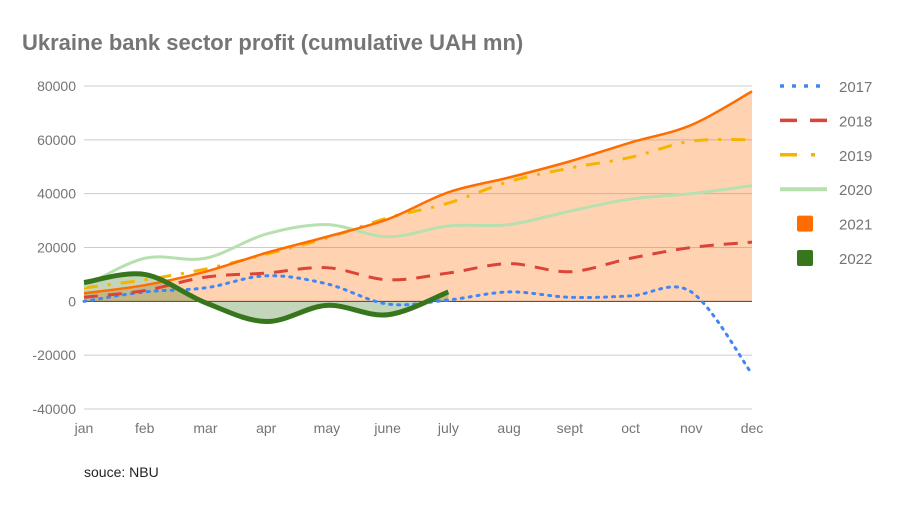 The height and width of the screenshot is (510, 900). What do you see at coordinates (121, 472) in the screenshot?
I see `source-note: souce: NBU` at bounding box center [121, 472].